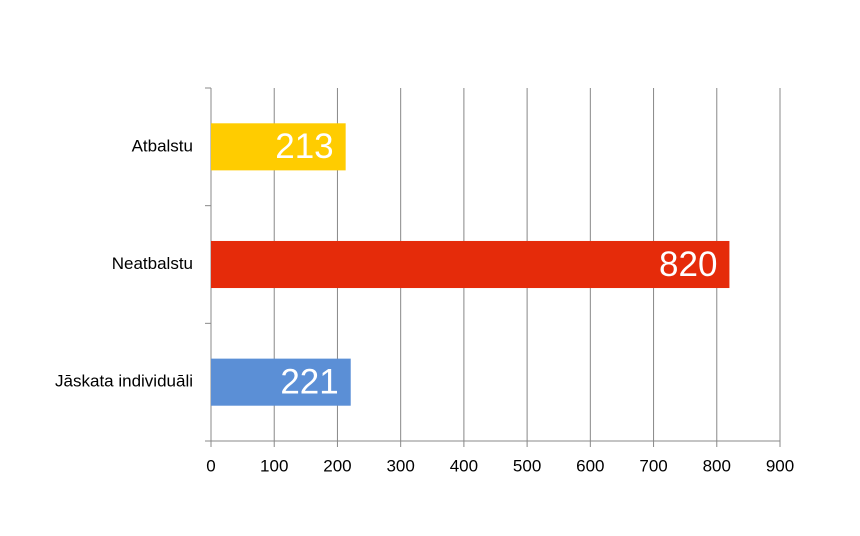 The width and height of the screenshot is (860, 536). Describe the element at coordinates (124, 381) in the screenshot. I see `y-tick-label: Jāskata individuāli` at that location.